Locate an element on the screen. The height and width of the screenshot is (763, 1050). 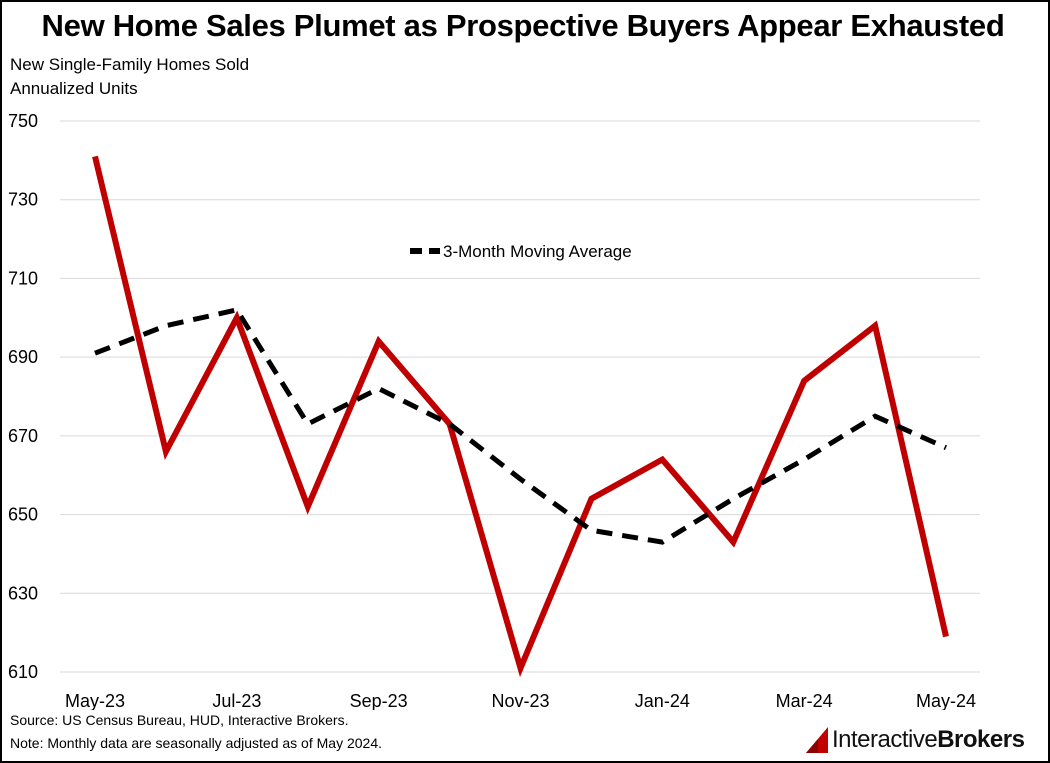
x-tick-label: Jul-23 is located at coordinates (236, 700).